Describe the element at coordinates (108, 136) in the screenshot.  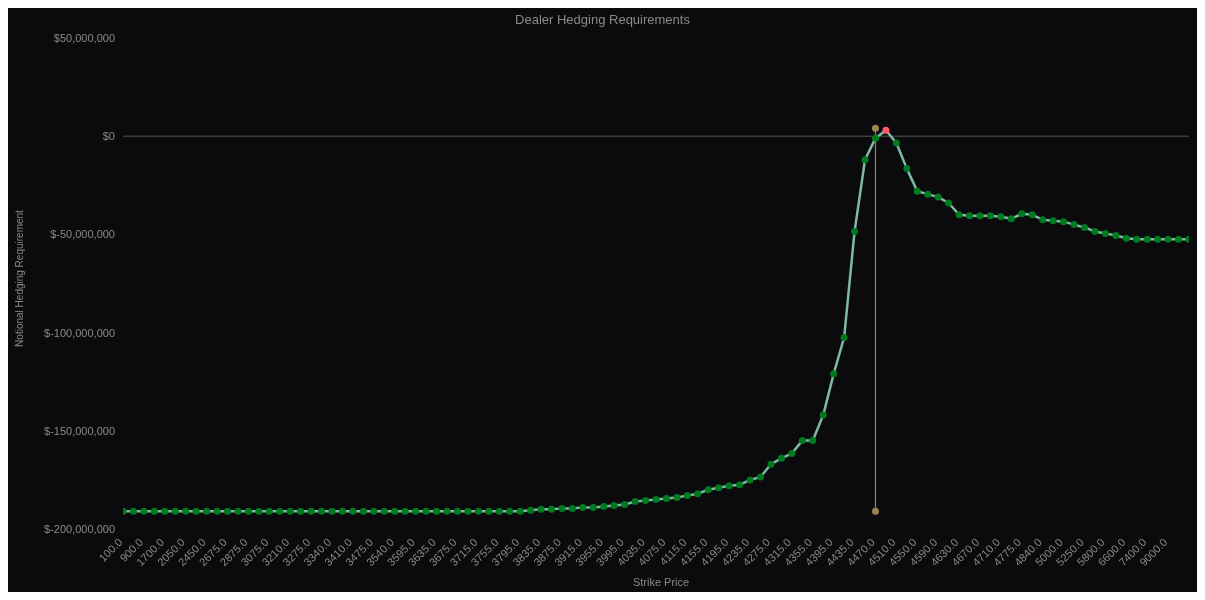
I see `y-tick-label: $0` at that location.